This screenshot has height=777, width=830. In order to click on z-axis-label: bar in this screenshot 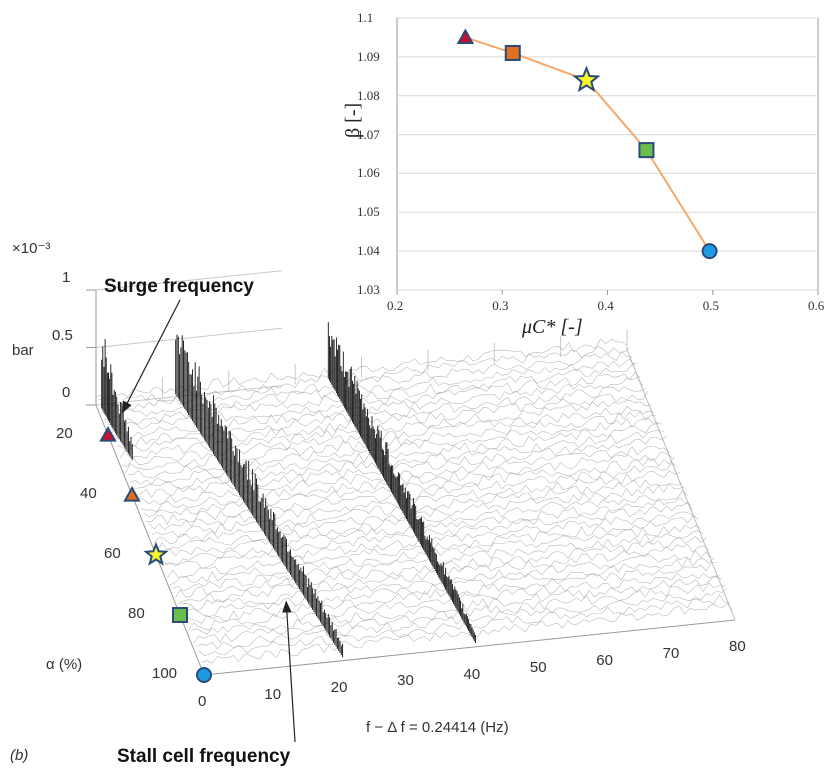, I will do `click(23, 350)`.